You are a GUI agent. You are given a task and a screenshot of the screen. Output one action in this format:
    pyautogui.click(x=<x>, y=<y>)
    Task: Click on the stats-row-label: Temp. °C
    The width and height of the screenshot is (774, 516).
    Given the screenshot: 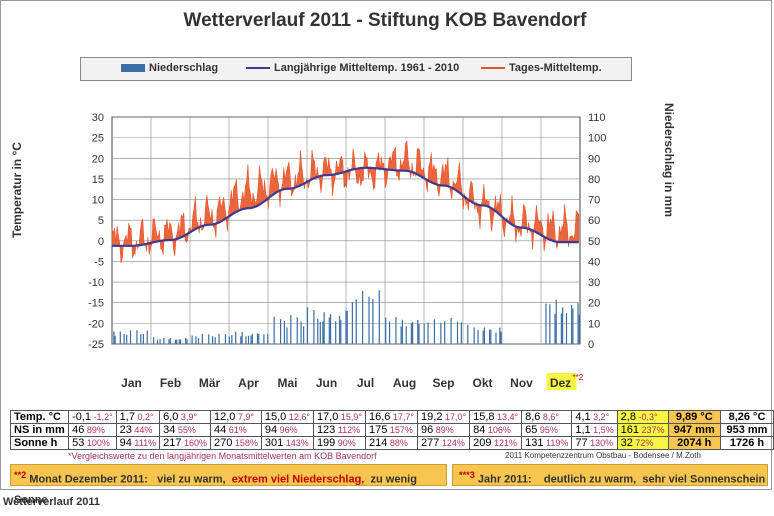 What is the action you would take?
    pyautogui.click(x=39, y=417)
    